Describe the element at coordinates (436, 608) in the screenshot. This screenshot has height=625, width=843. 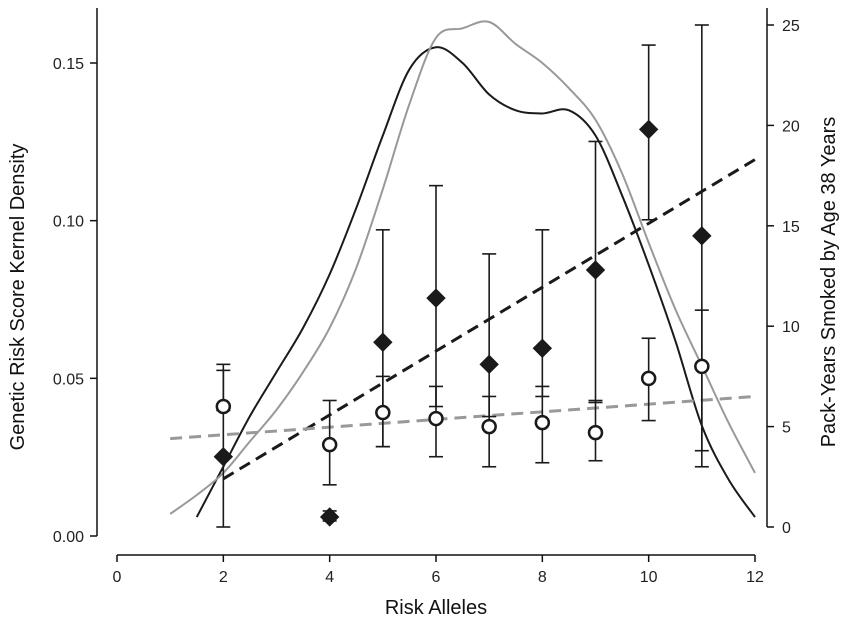
I see `x-axis-title: Risk Alleles` at that location.